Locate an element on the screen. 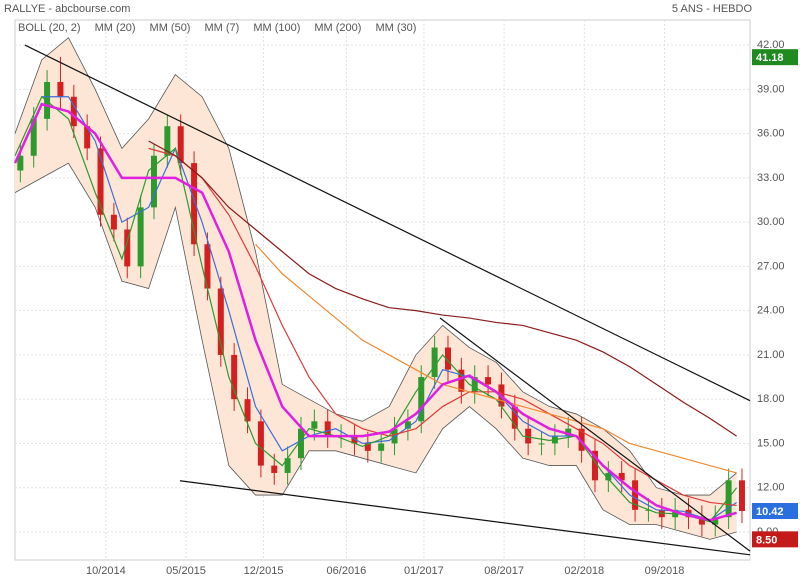 The height and width of the screenshot is (580, 800). y-tick-label: 33.00 is located at coordinates (771, 178).